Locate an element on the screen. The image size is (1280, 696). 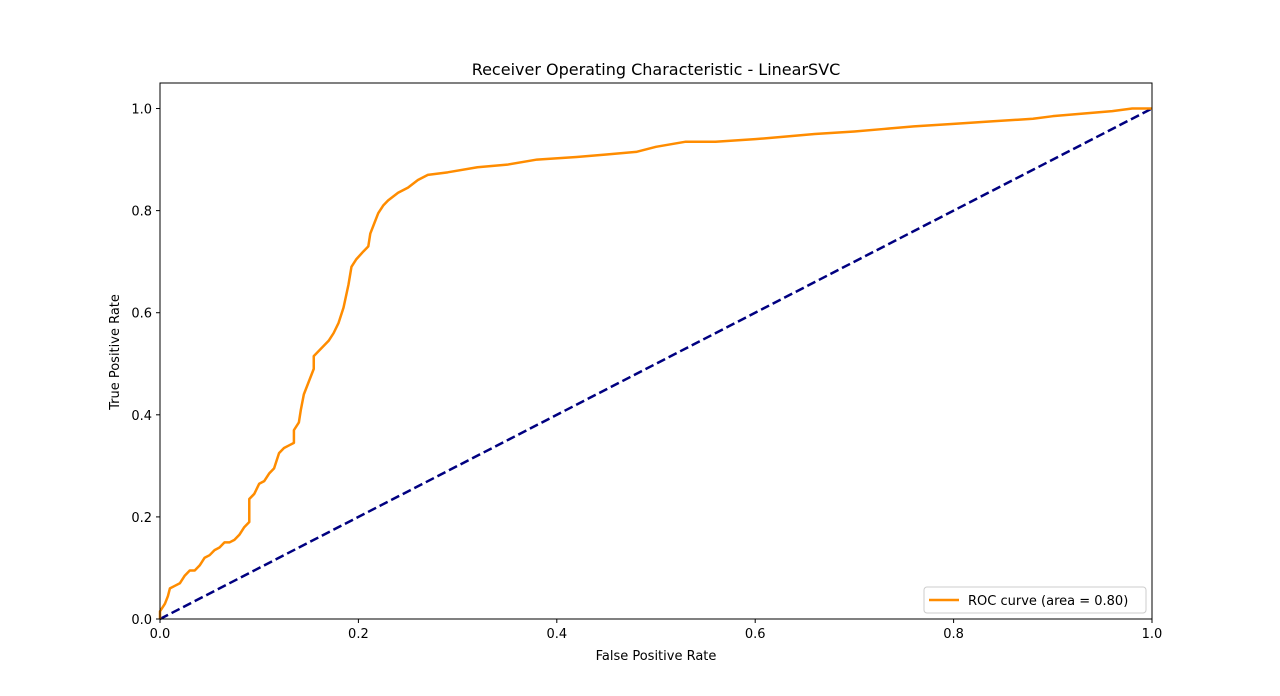
y-axis-label: True Positive Rate is located at coordinates (115, 352).